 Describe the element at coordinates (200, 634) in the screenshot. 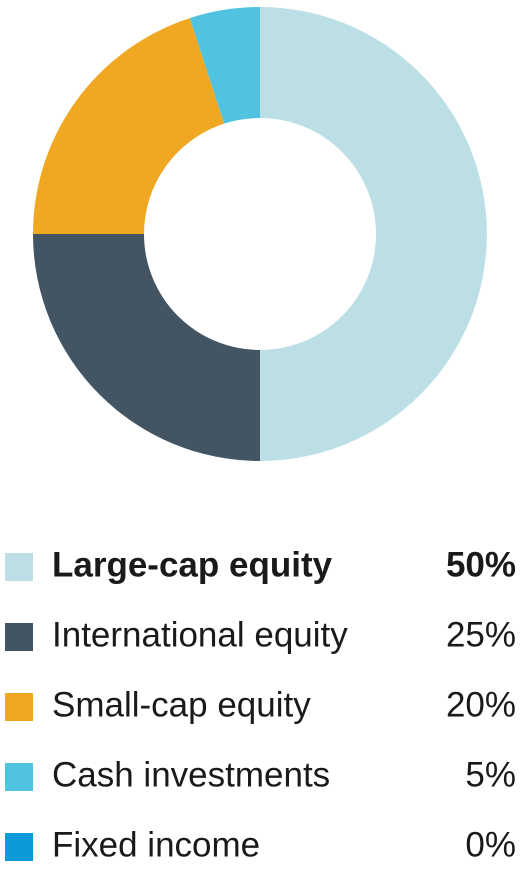

I see `legend-label: International equity` at that location.